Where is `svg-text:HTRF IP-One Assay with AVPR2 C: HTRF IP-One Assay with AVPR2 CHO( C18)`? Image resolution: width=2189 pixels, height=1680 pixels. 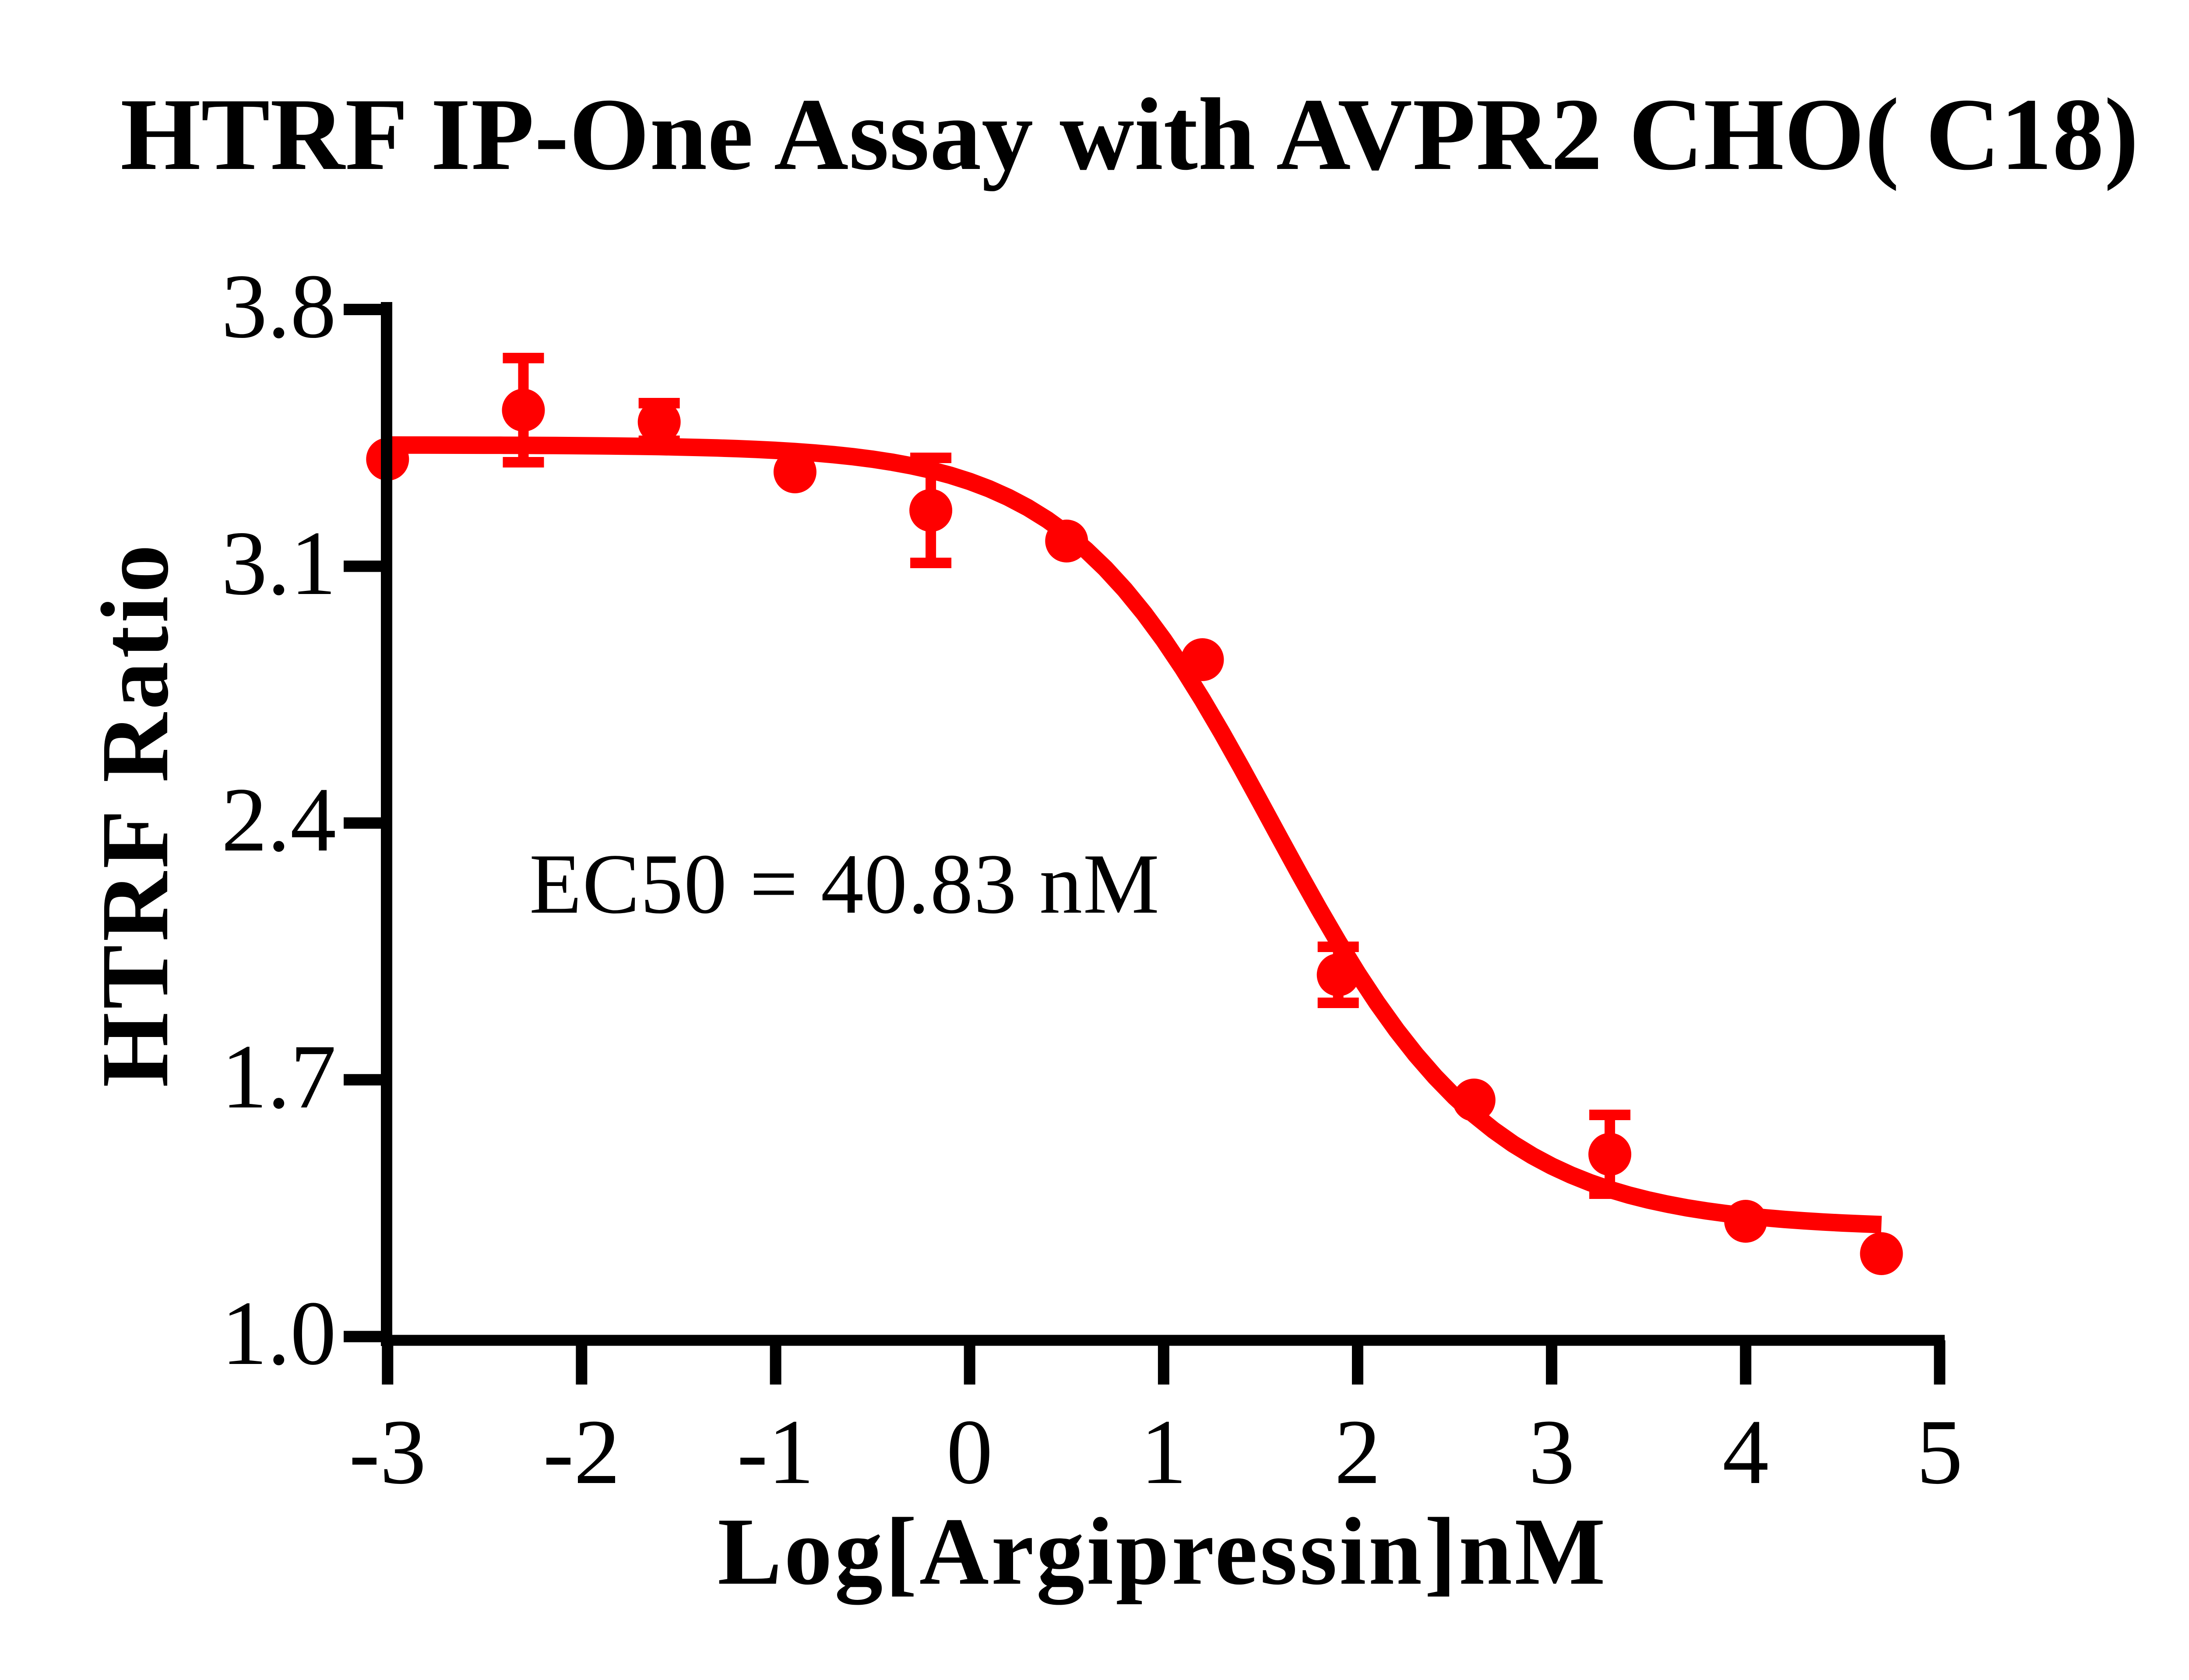
svg-text:HTRF IP-One Assay with AVPR2 C: HTRF IP-One Assay with AVPR2 CHO( C18) is located at coordinates (1129, 134).